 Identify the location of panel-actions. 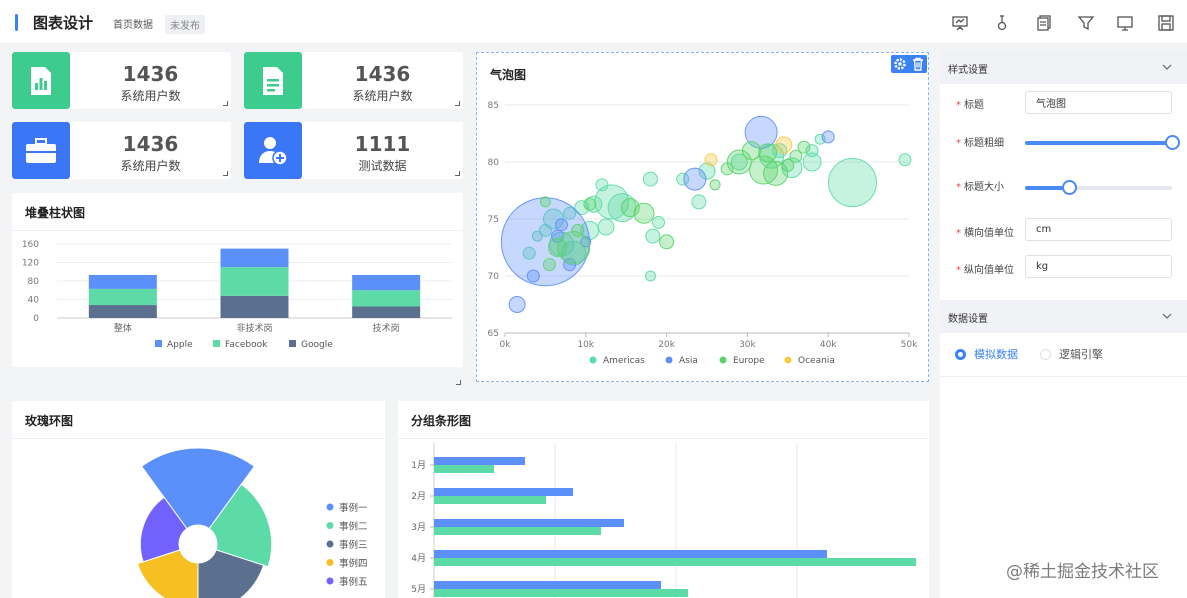
(909, 64).